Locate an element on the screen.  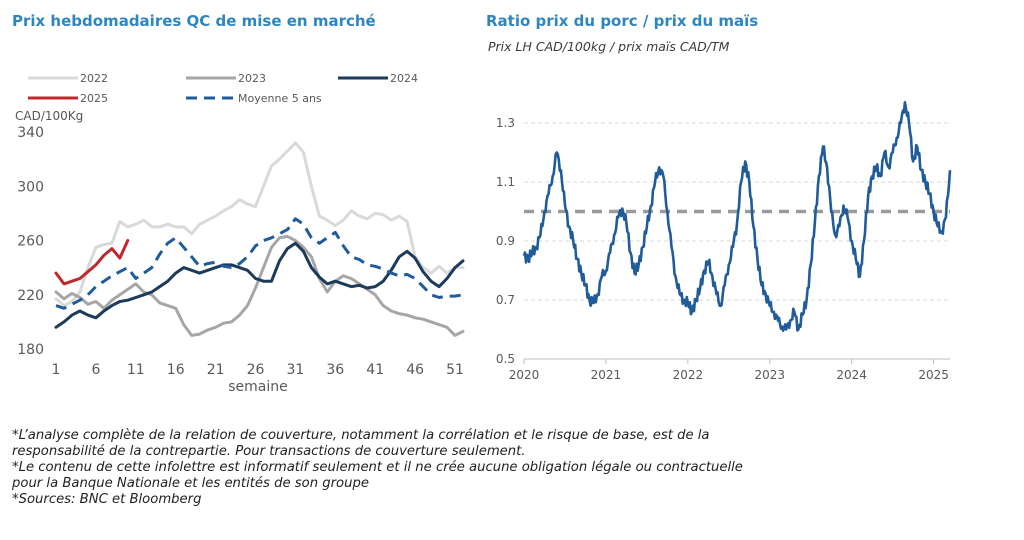
x-tick-label: 31 is located at coordinates (295, 370).